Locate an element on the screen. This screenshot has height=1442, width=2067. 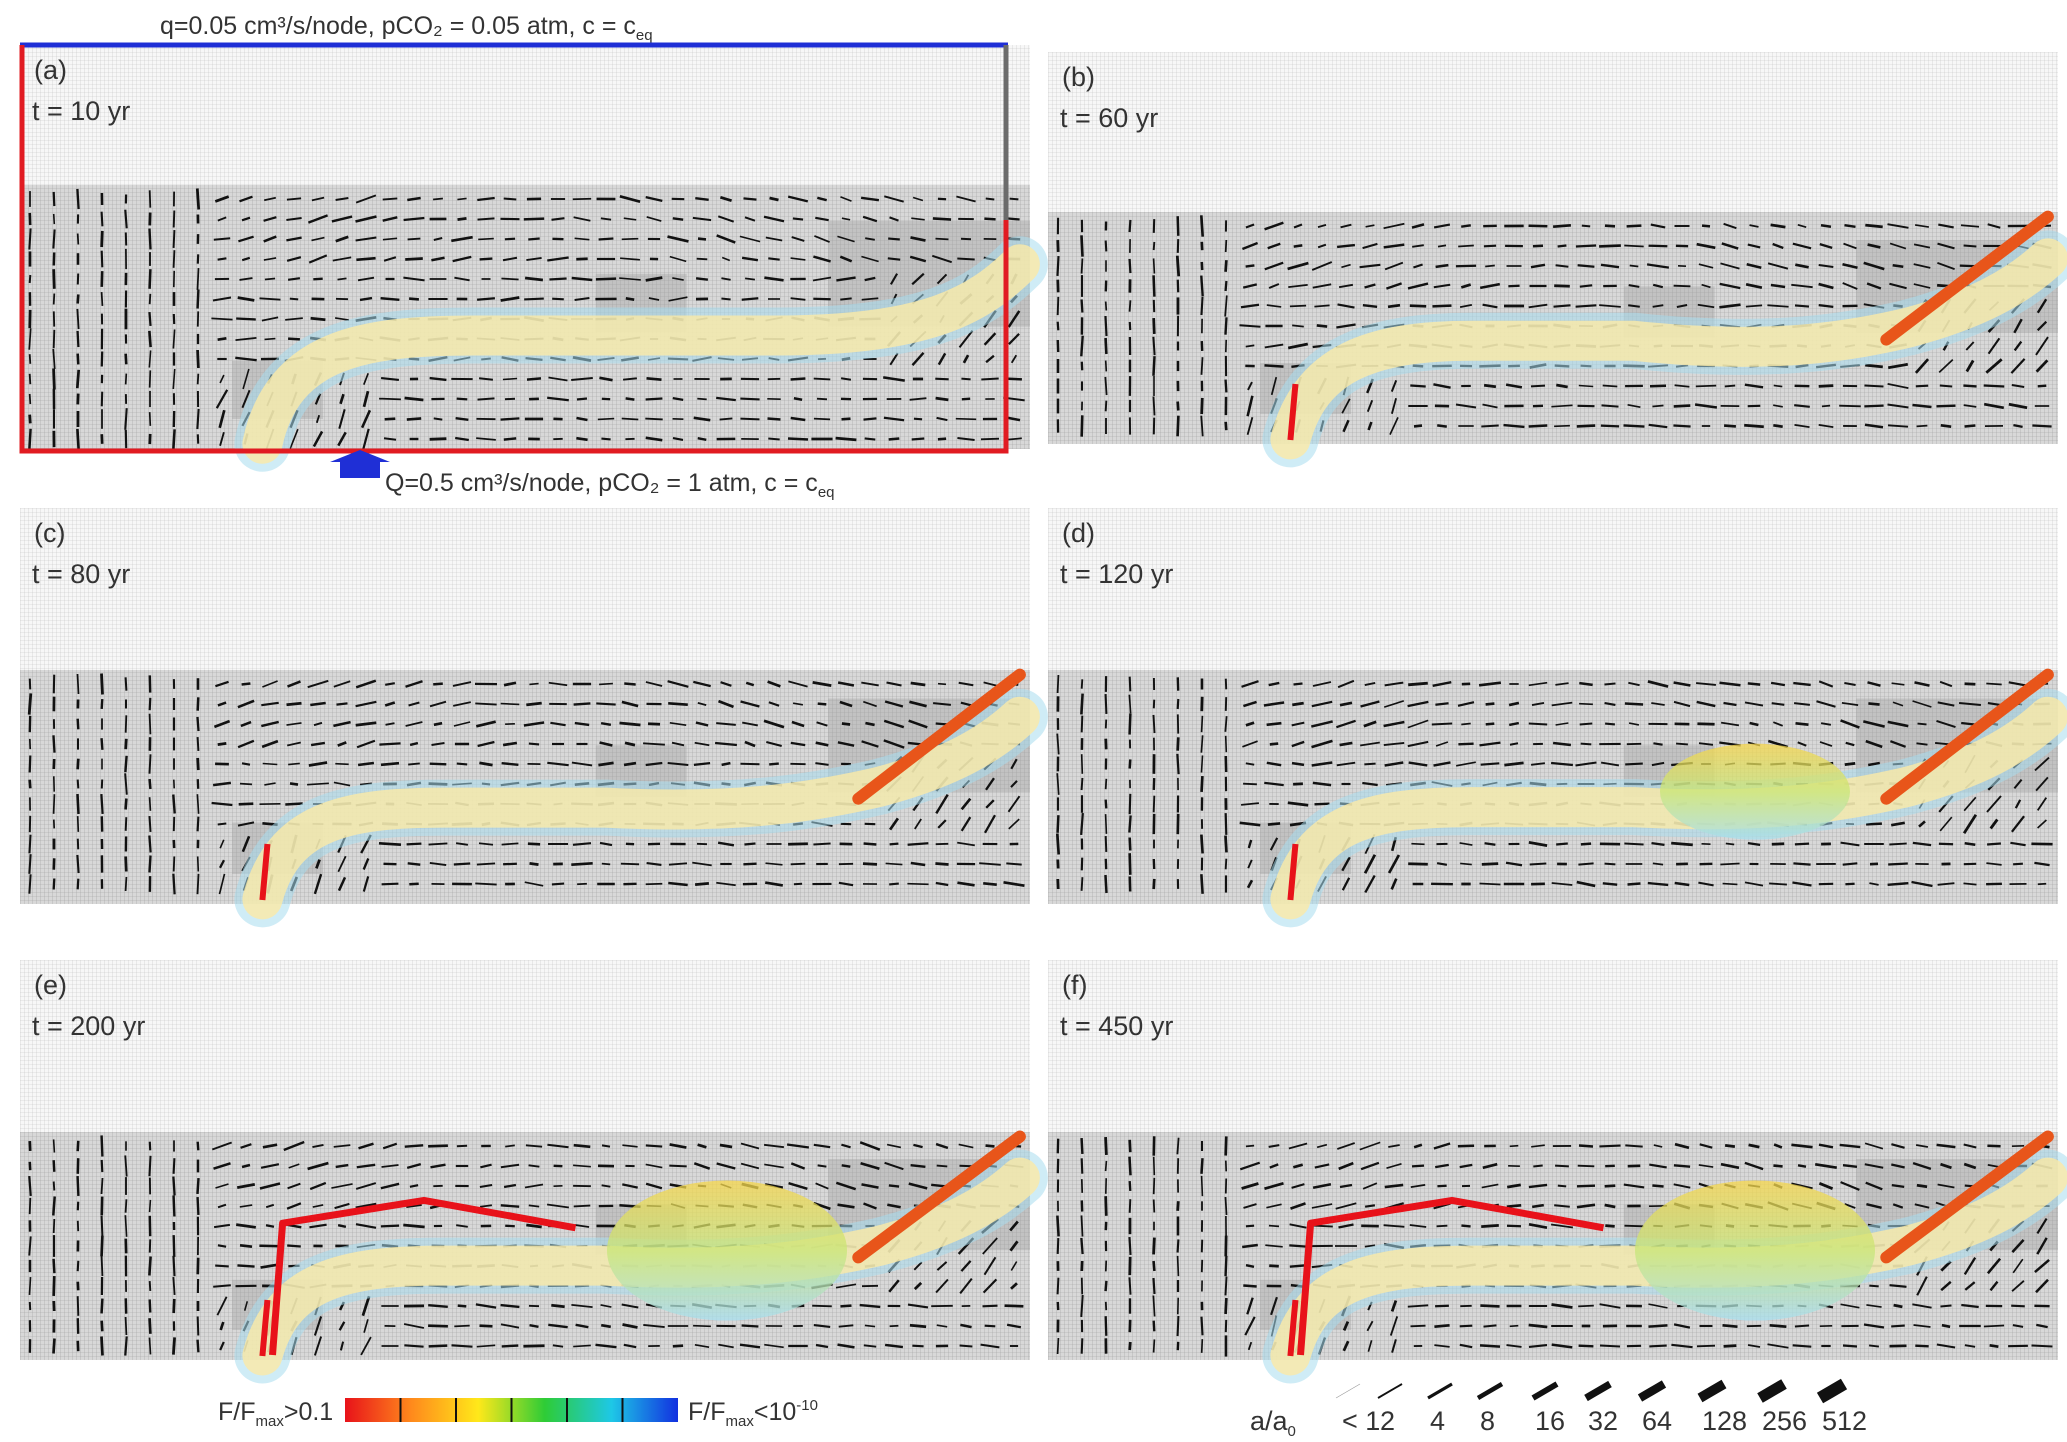
panel: (e) t = 200 yr is located at coordinates (534, 1172).